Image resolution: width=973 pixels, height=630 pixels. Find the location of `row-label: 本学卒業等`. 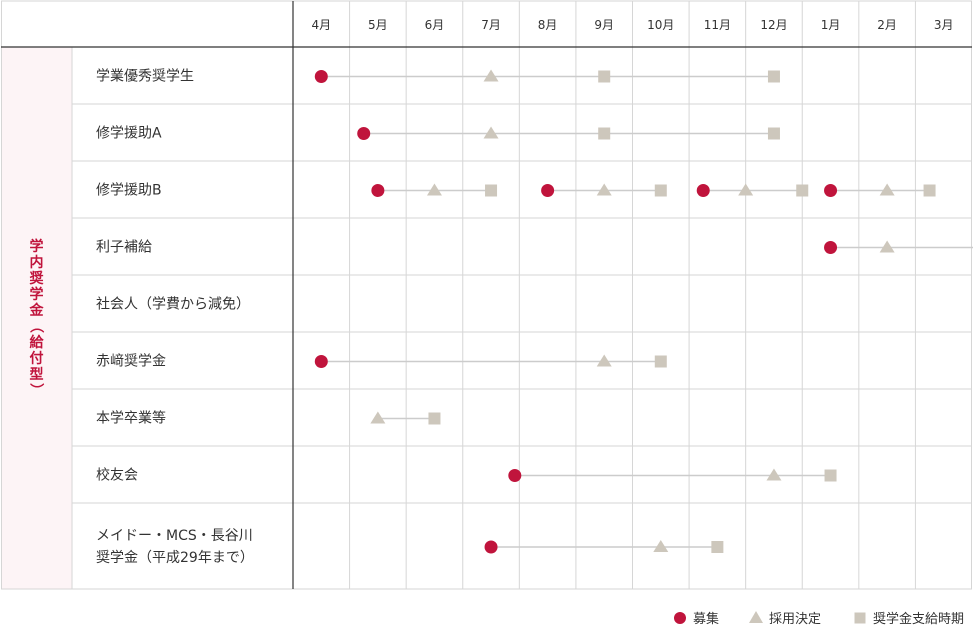

row-label: 本学卒業等 is located at coordinates (131, 418).